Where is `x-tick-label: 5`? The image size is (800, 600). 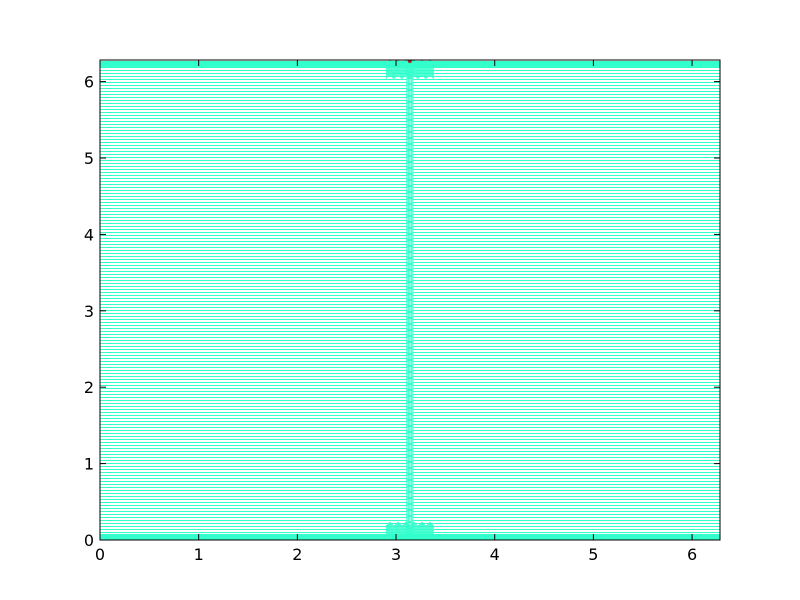
x-tick-label: 5 is located at coordinates (593, 554).